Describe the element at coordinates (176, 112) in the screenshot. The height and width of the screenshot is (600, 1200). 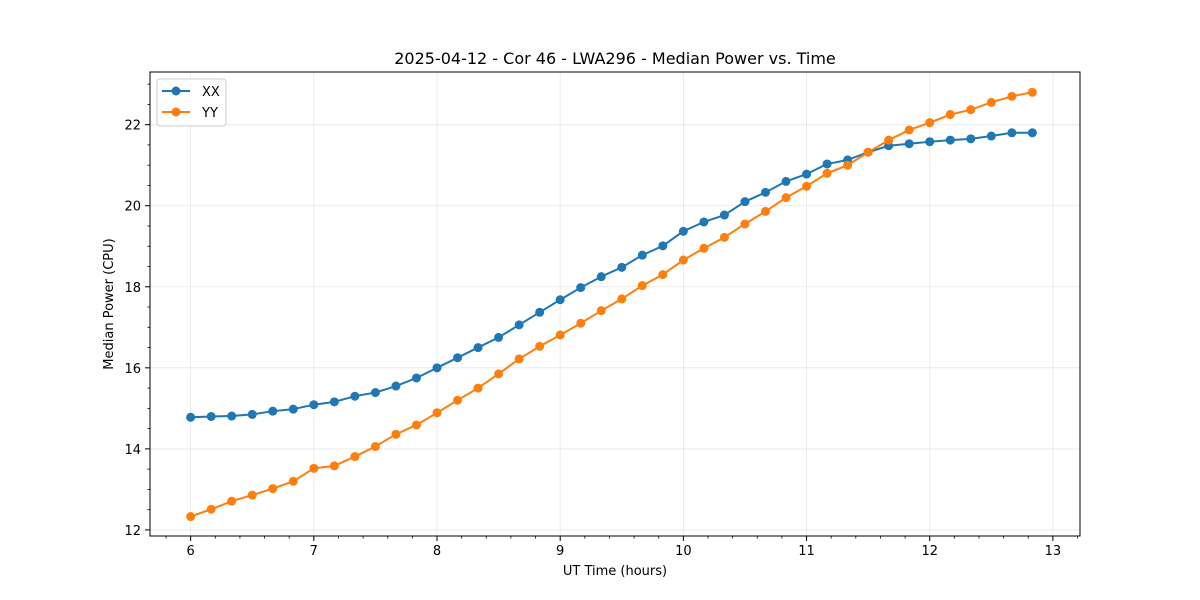
I see `legend-marker` at that location.